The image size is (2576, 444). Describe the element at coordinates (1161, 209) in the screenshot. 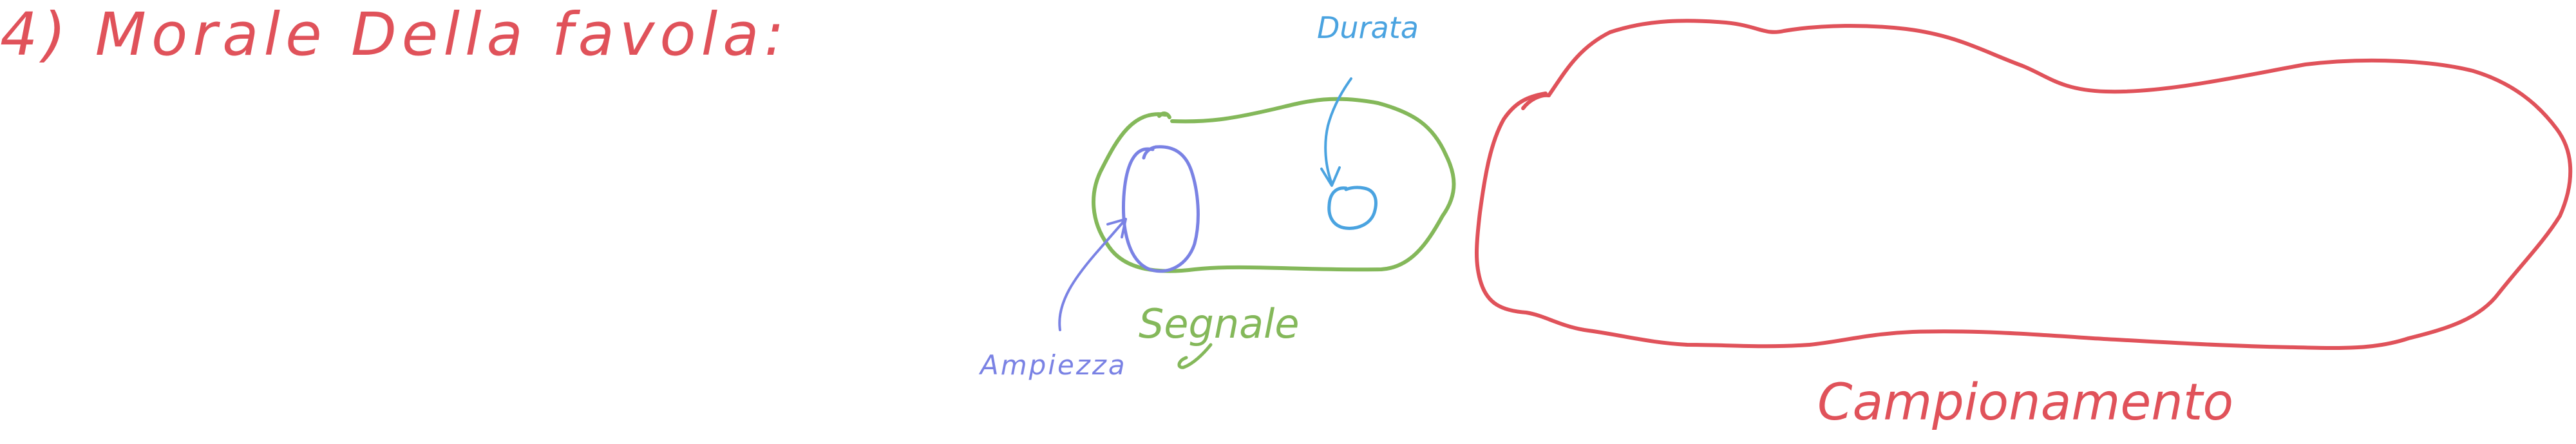

I see `ampiezza-ellipse` at that location.